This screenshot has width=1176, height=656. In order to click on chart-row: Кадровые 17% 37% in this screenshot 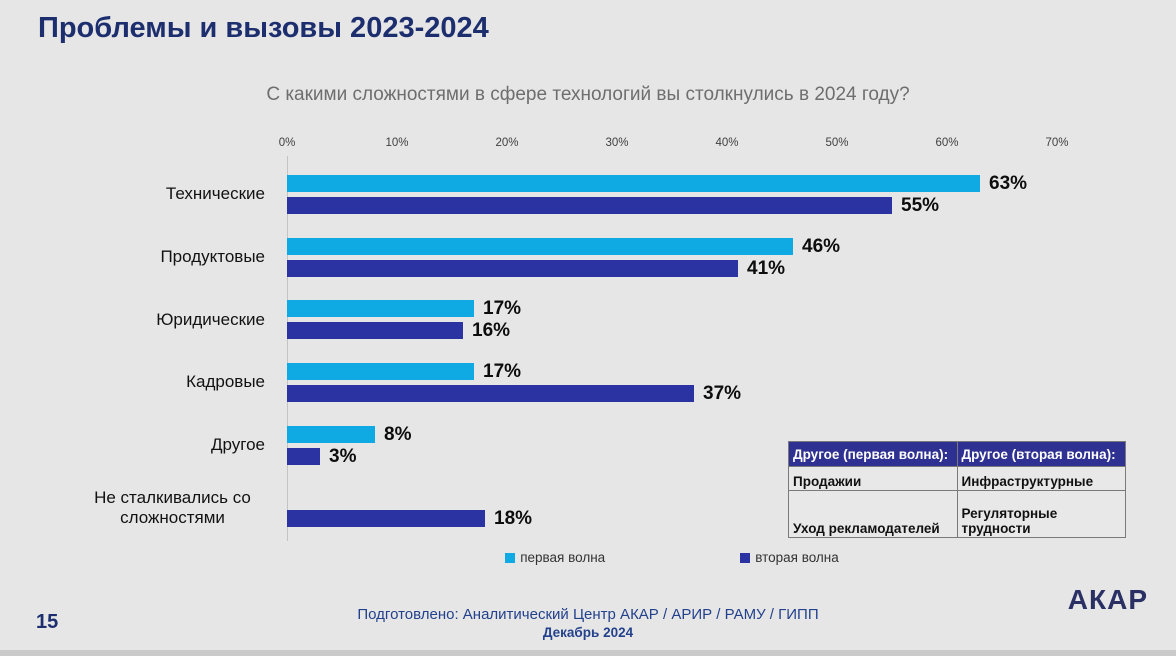, I will do `click(528, 382)`.